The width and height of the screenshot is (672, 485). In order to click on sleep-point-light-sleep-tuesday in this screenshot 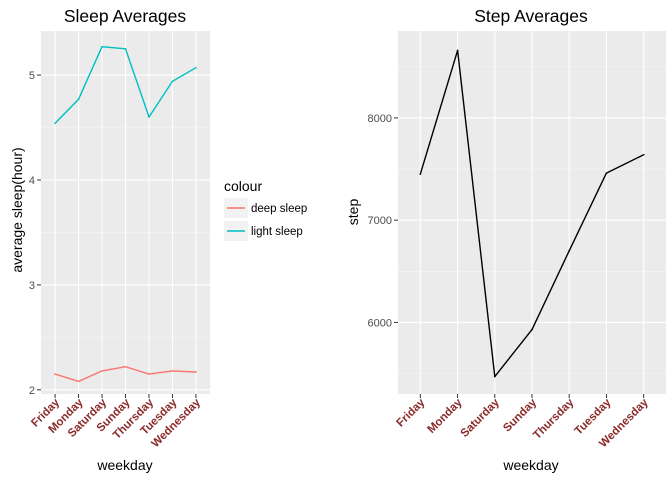, I will do `click(172, 81)`.